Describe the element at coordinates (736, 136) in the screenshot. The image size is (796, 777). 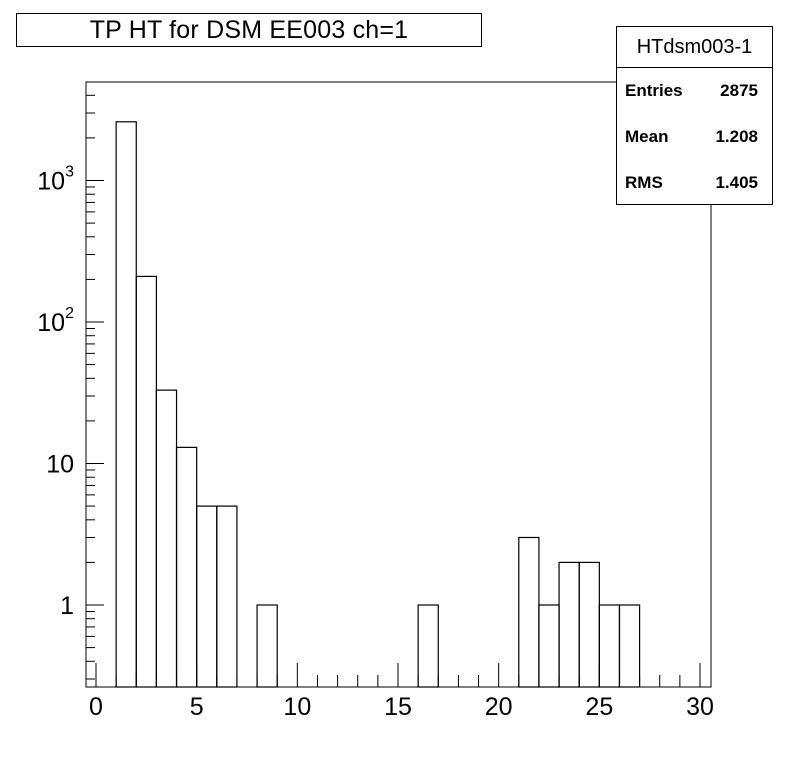
I see `stats-mean-value: 1.208` at that location.